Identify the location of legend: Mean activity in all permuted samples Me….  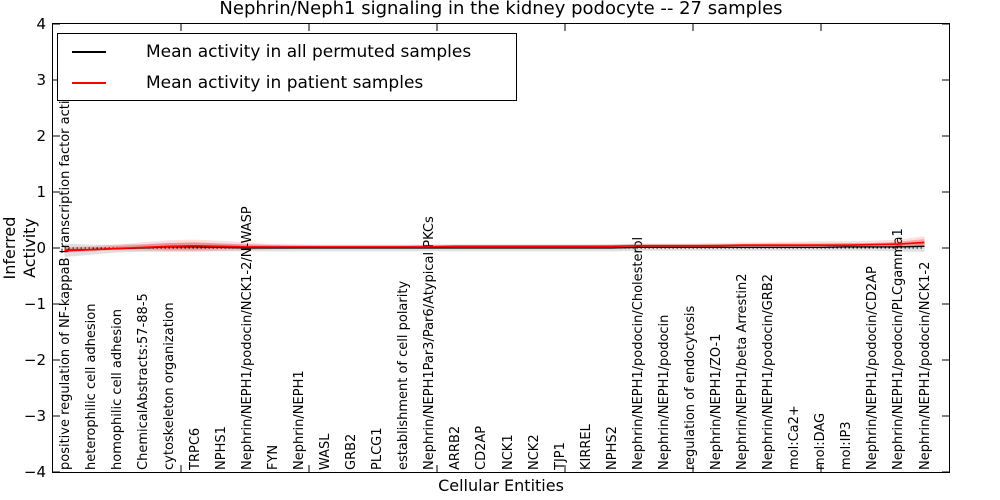
(287, 67).